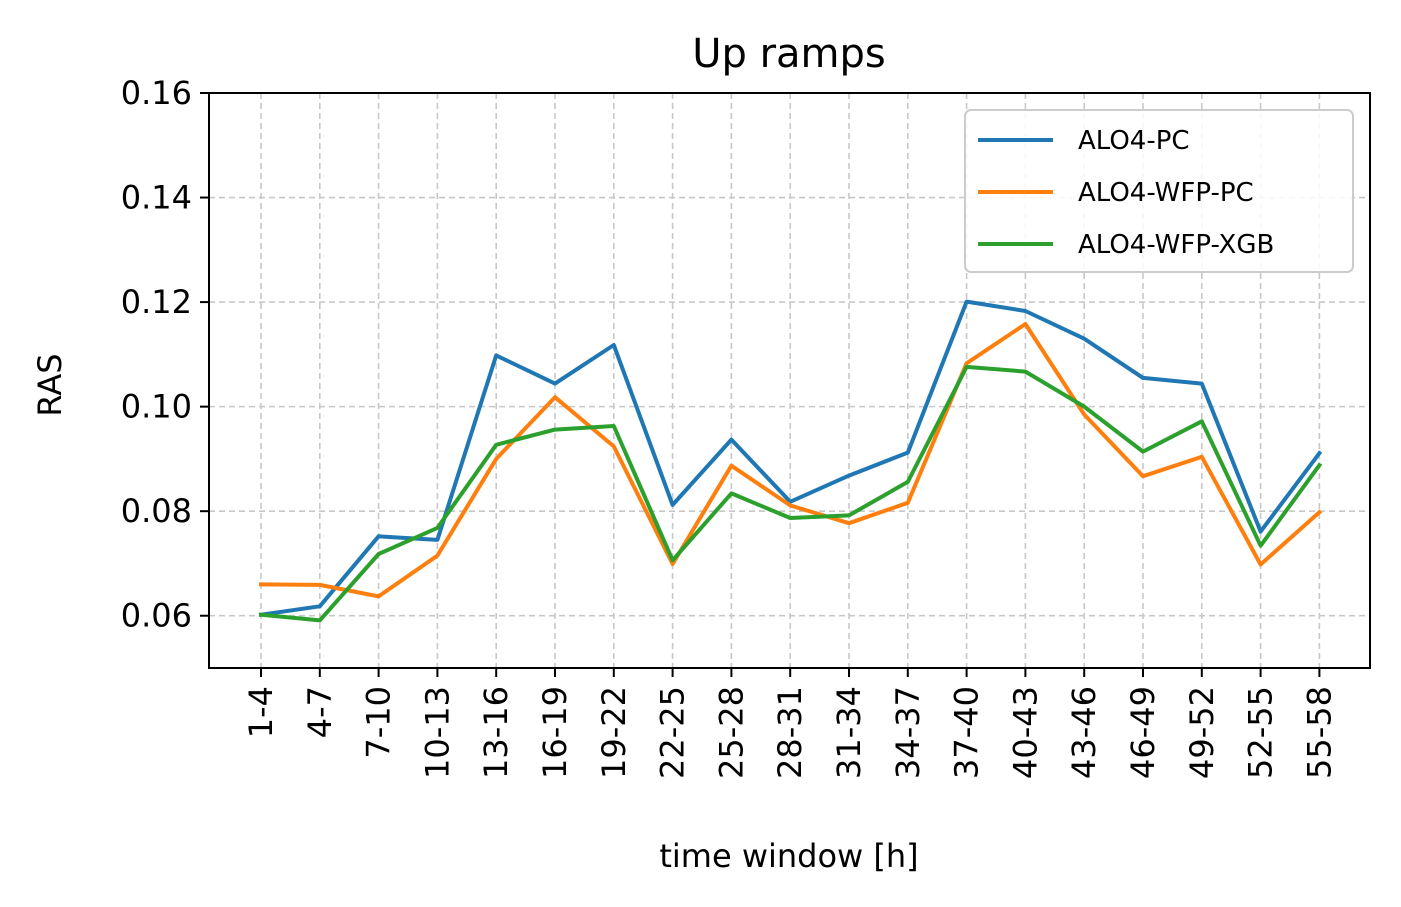  I want to click on x-tick-label: 37-40, so click(967, 732).